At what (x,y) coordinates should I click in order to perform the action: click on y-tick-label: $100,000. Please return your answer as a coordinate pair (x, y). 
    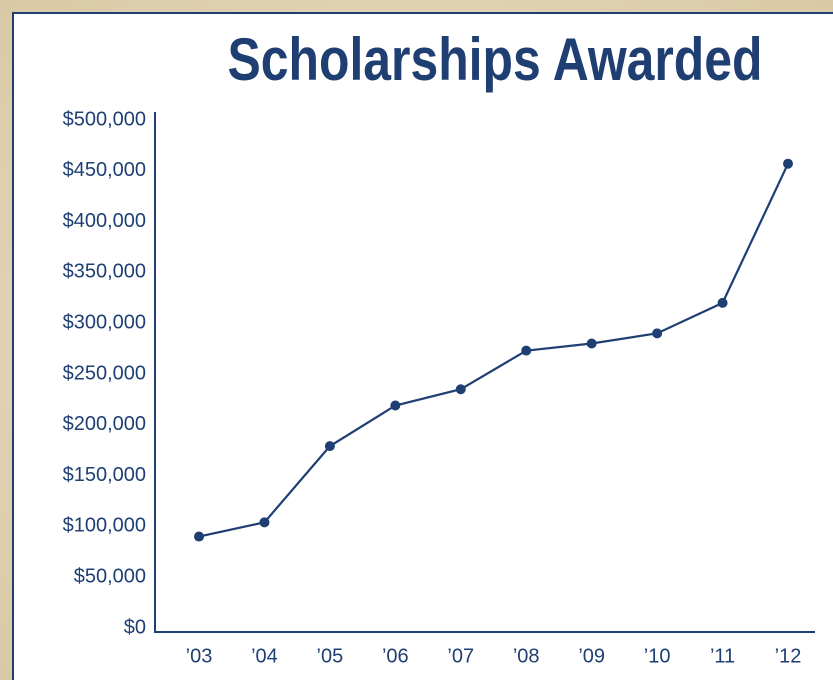
    Looking at the image, I should click on (104, 526).